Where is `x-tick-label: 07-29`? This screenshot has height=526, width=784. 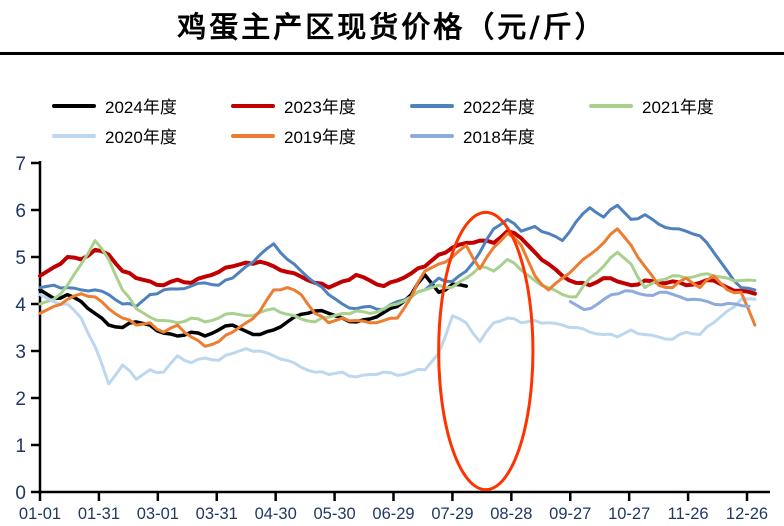
x-tick-label: 07-29 is located at coordinates (452, 514).